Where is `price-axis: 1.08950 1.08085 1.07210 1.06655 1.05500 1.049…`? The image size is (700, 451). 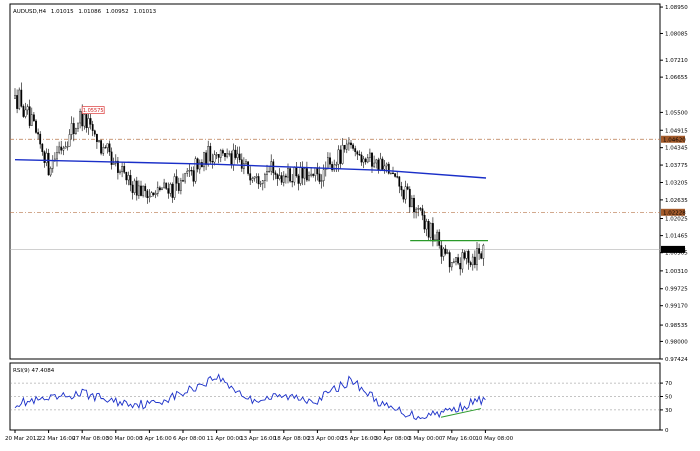
price-axis: 1.08950 1.08085 1.07210 1.06655 1.05500 1.049… is located at coordinates (674, 184).